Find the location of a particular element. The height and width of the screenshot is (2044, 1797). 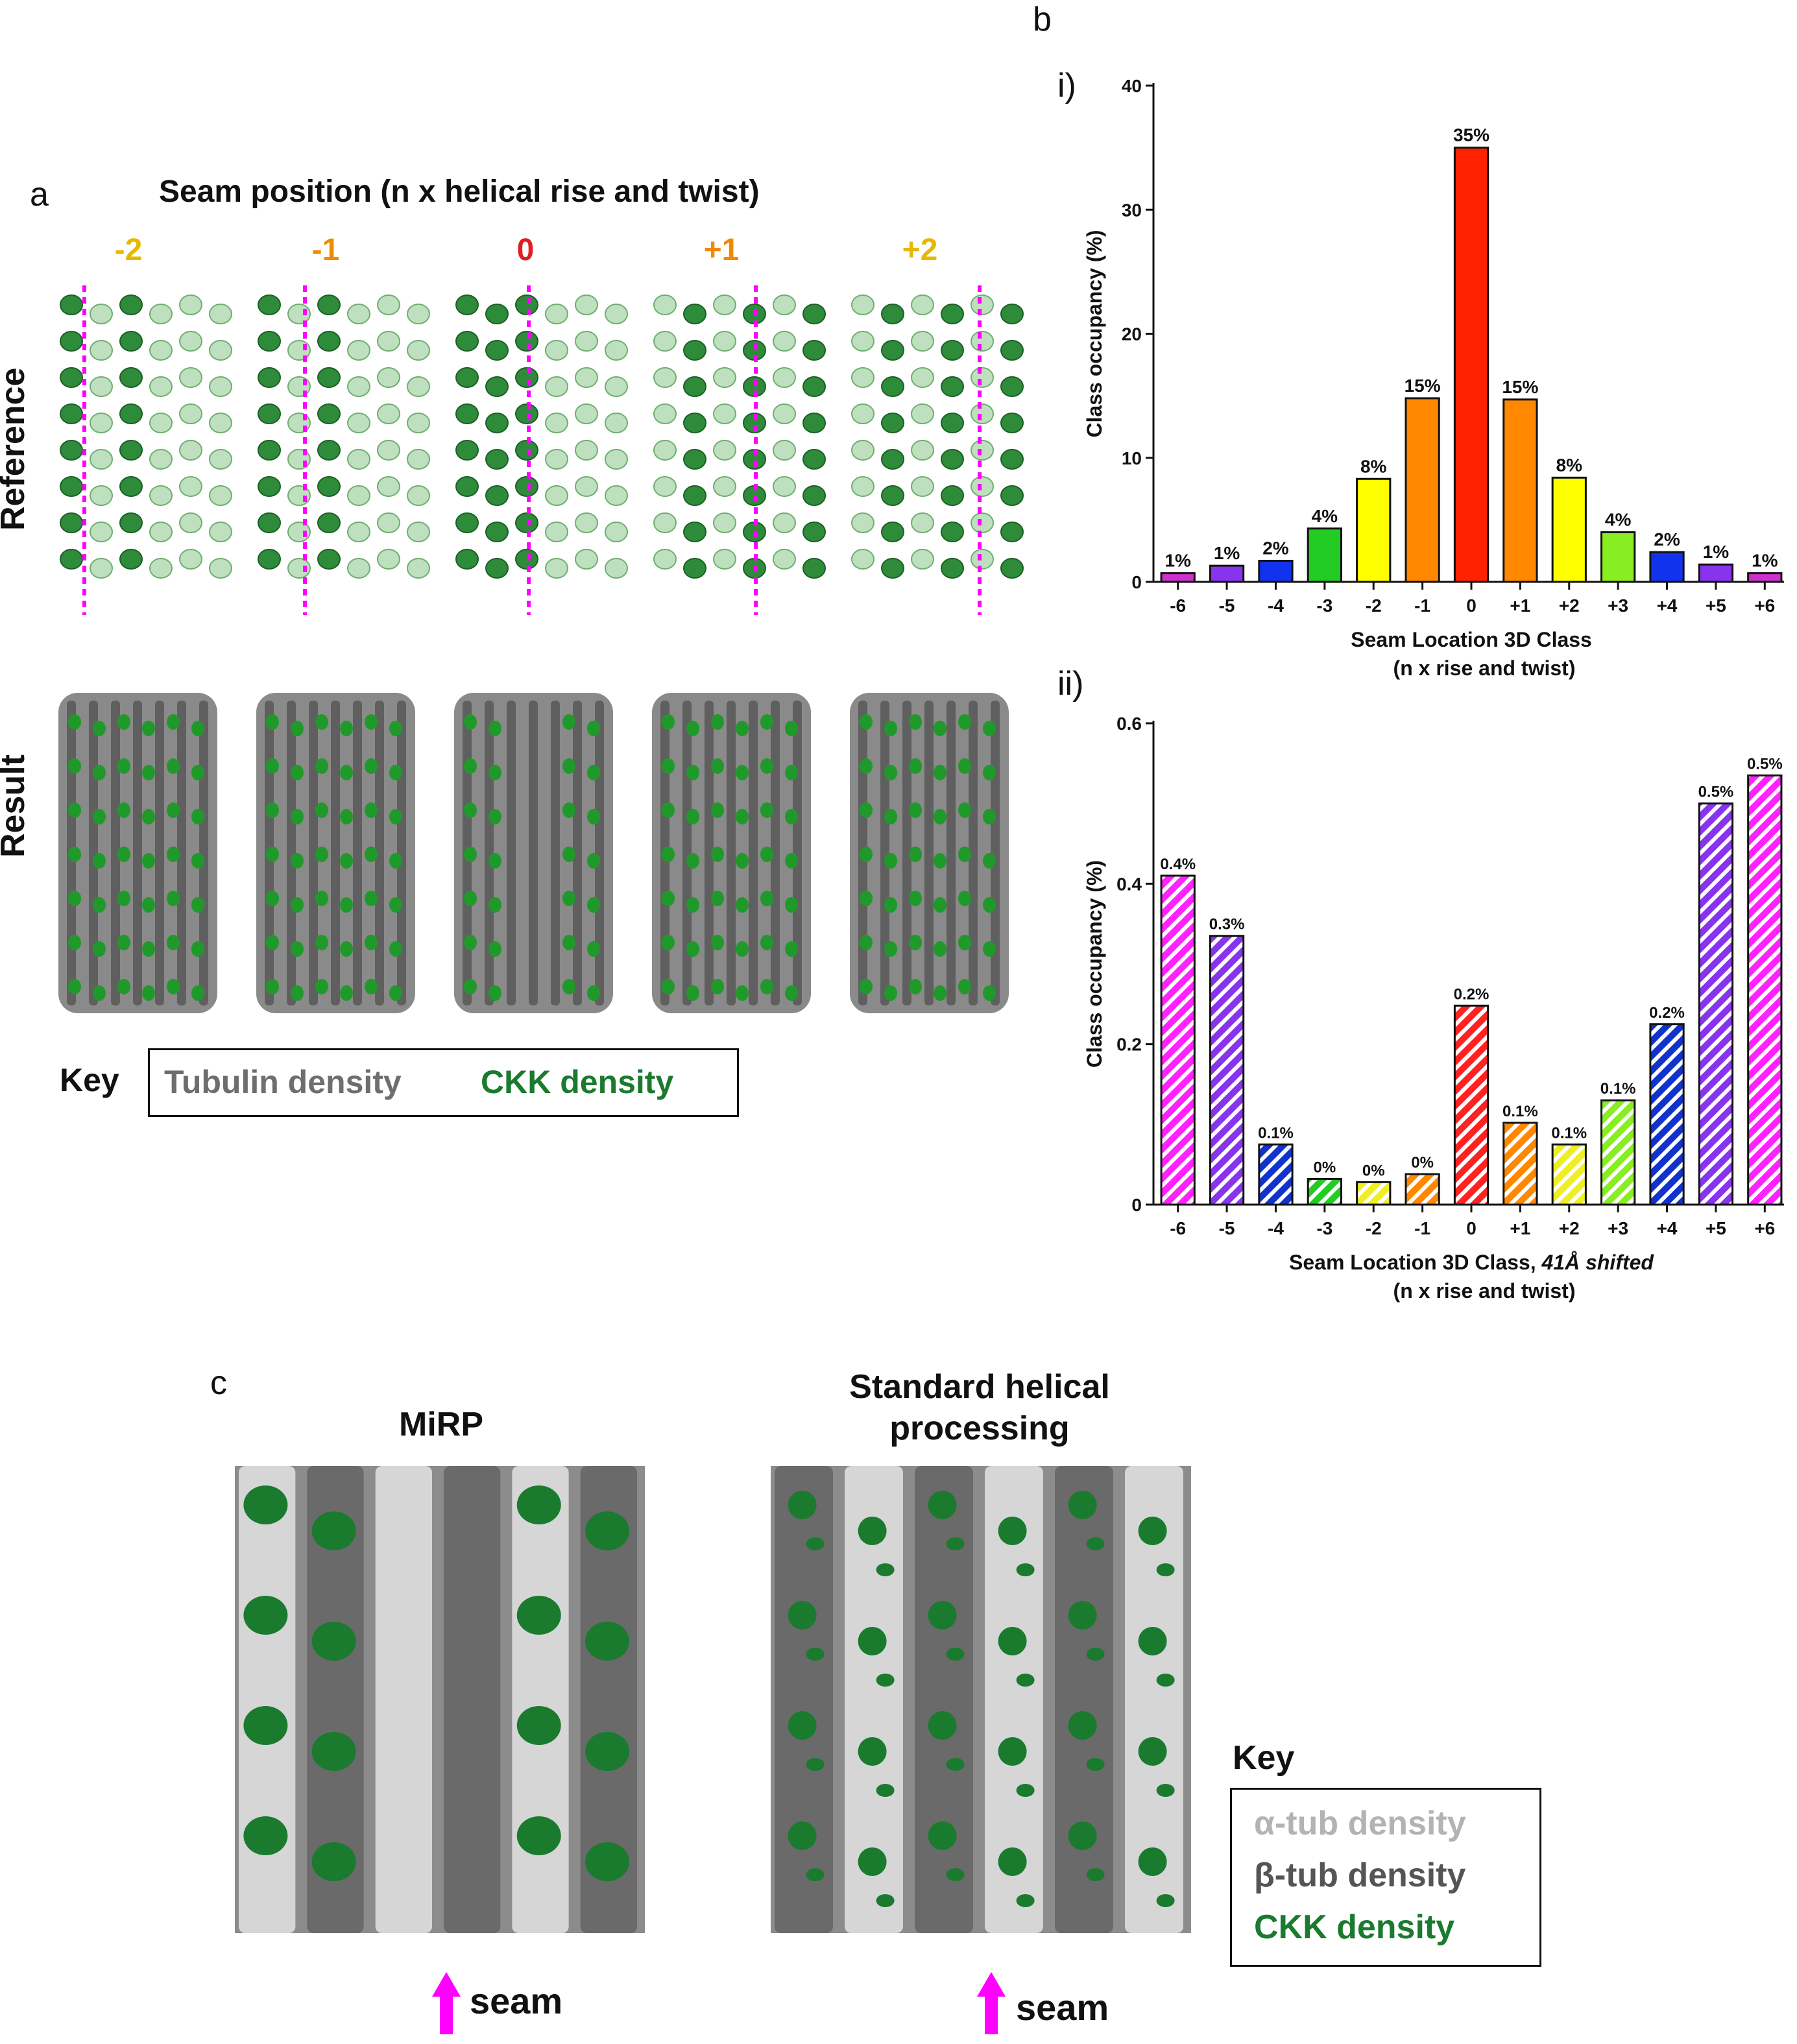

y-tick-label: 0 is located at coordinates (1136, 1205).